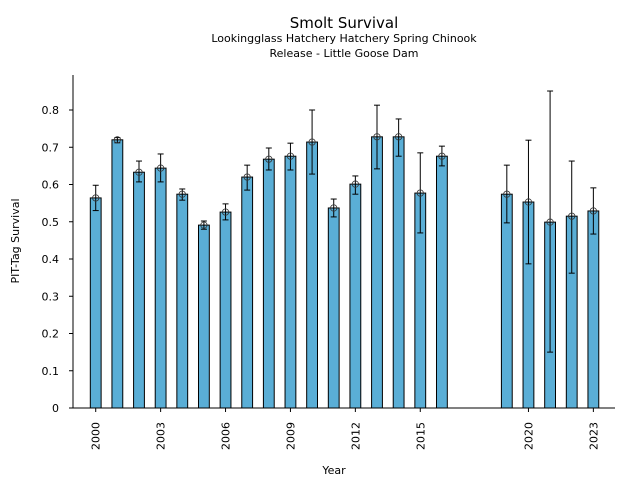 The image size is (640, 480). I want to click on point-marker-2009, so click(290, 156).